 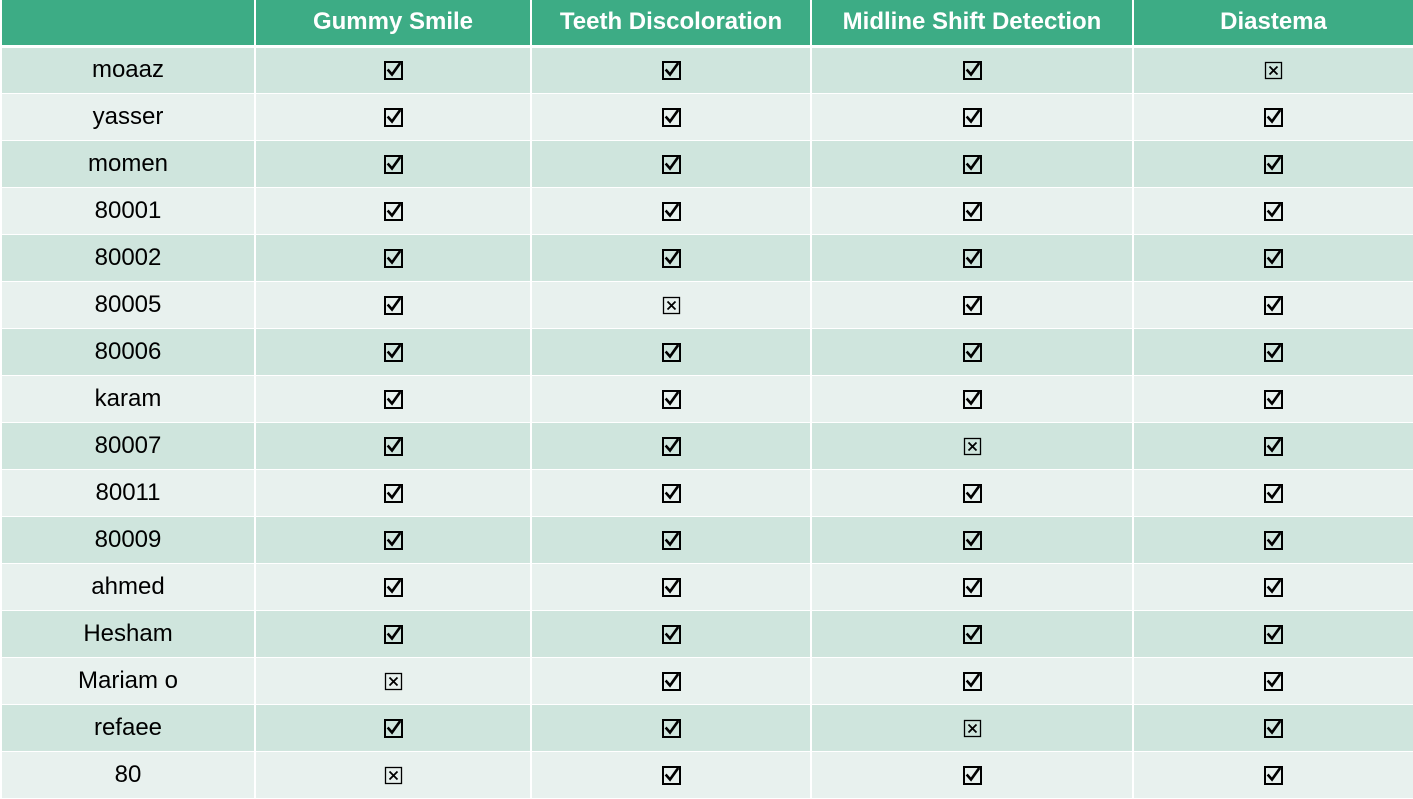 What do you see at coordinates (129, 352) in the screenshot?
I see `row-name-cell: 80006` at bounding box center [129, 352].